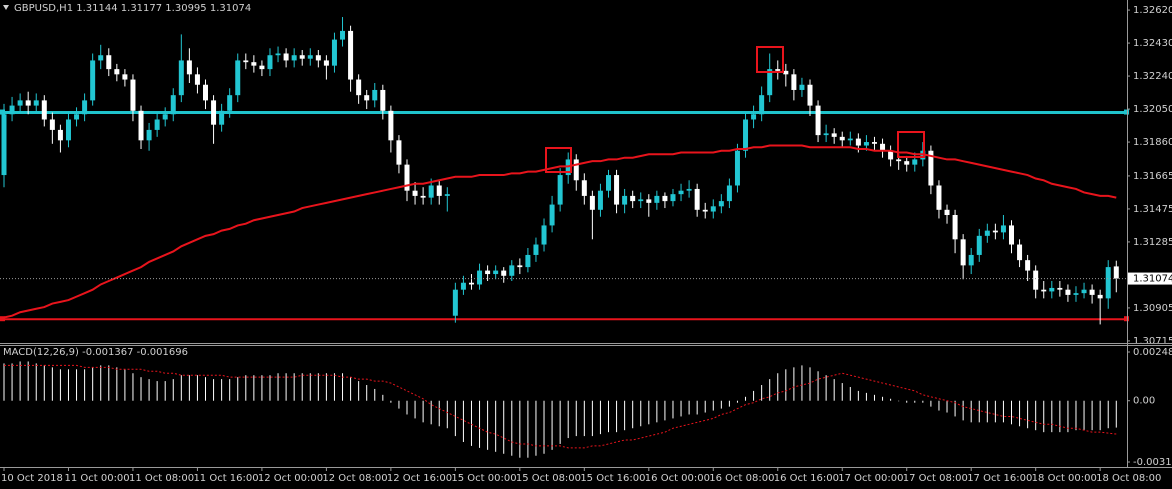  What do you see at coordinates (1152, 341) in the screenshot?
I see `y-tick-label: 1.30715` at bounding box center [1152, 341].